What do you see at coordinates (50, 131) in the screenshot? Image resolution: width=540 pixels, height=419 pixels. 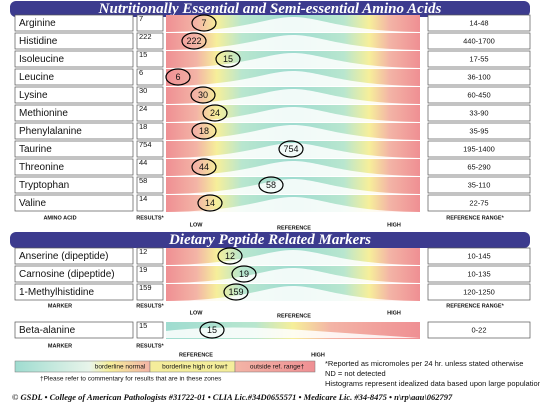 I see `marker-name: Phenylalanine` at bounding box center [50, 131].